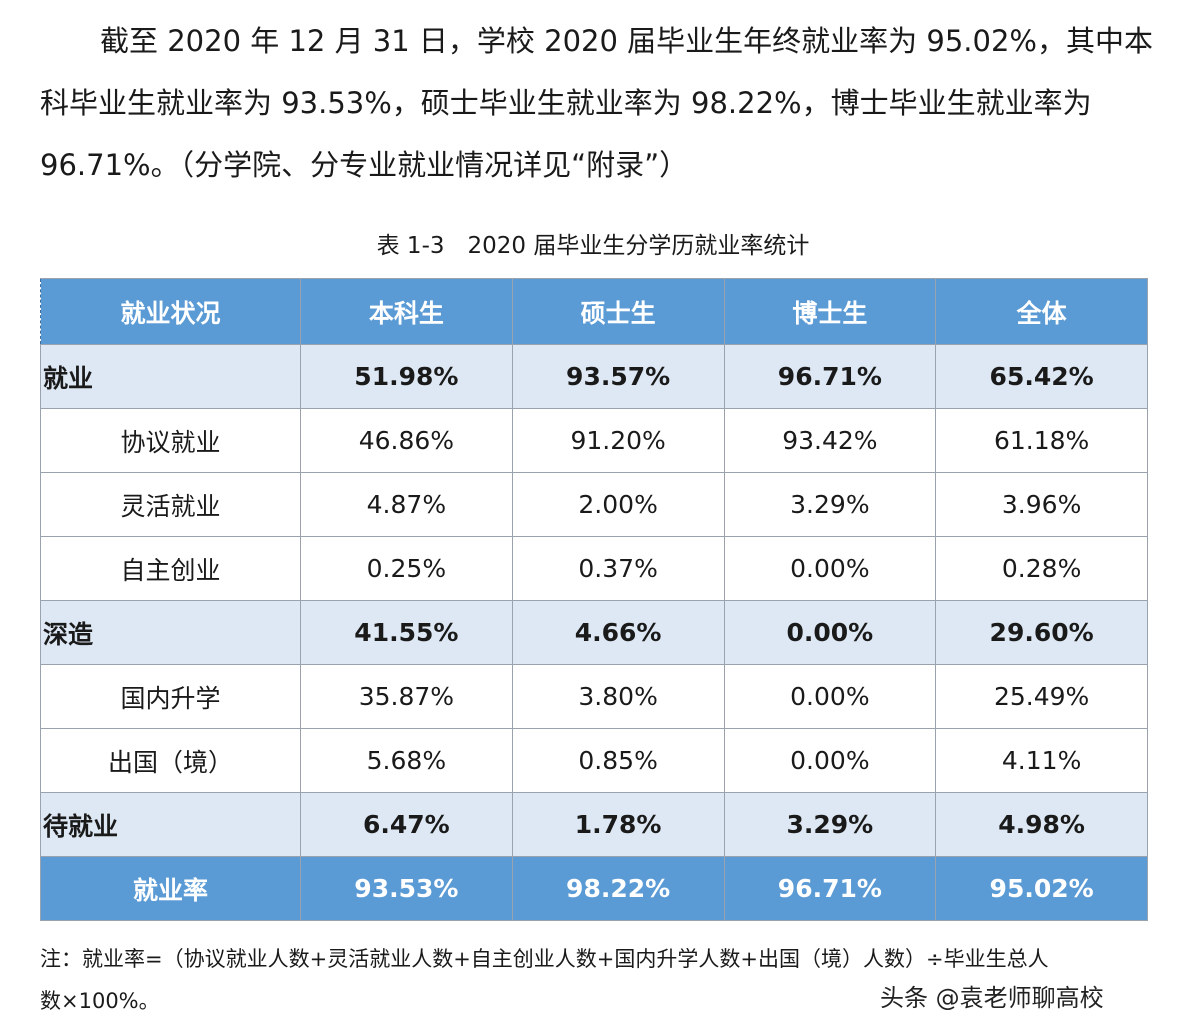 The height and width of the screenshot is (1034, 1186). What do you see at coordinates (1041, 568) in the screenshot?
I see `table-cell: 0.28%` at bounding box center [1041, 568].